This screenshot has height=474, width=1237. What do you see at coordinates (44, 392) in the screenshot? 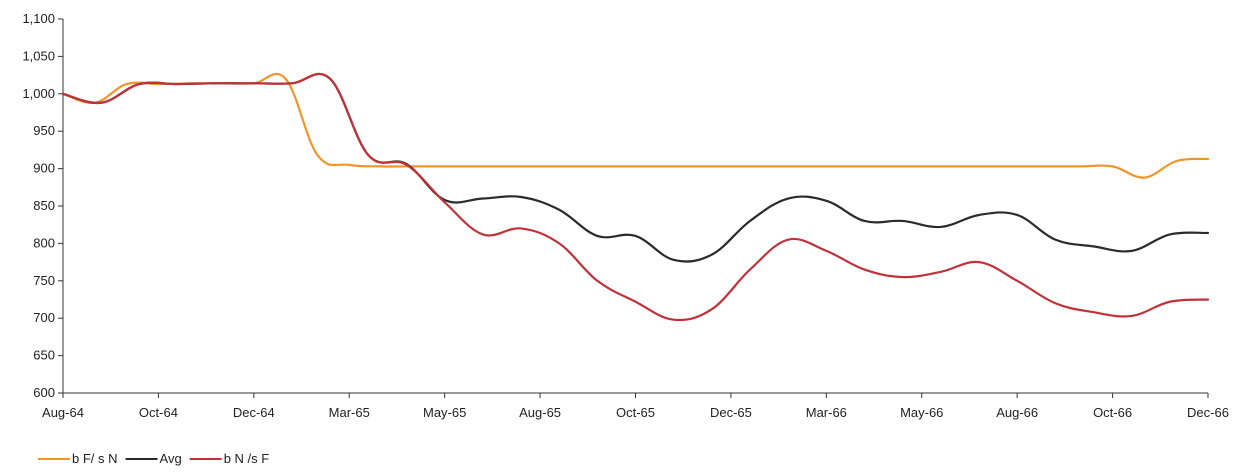
I see `y-tick-label: 600` at bounding box center [44, 392].